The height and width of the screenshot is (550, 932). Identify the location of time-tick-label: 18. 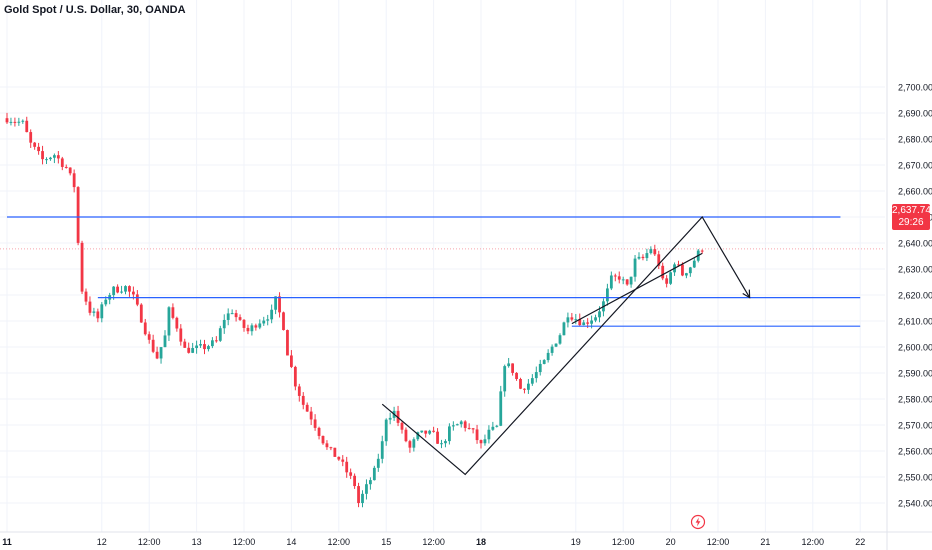
(481, 542).